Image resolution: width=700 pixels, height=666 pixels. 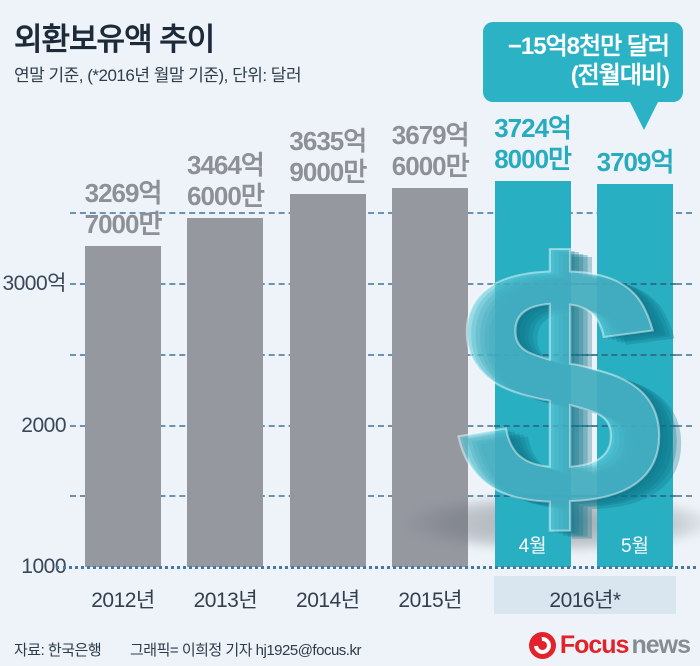 What do you see at coordinates (34, 283) in the screenshot?
I see `y-tick-label: 3000억` at bounding box center [34, 283].